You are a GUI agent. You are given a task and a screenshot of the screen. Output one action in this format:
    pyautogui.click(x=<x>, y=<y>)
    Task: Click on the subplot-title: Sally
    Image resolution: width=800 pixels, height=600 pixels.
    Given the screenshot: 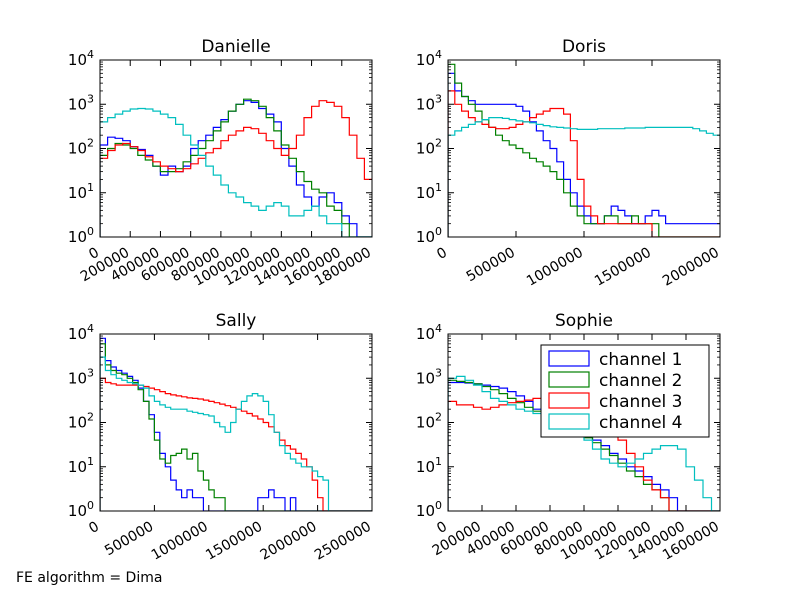 What is the action you would take?
    pyautogui.click(x=236, y=321)
    